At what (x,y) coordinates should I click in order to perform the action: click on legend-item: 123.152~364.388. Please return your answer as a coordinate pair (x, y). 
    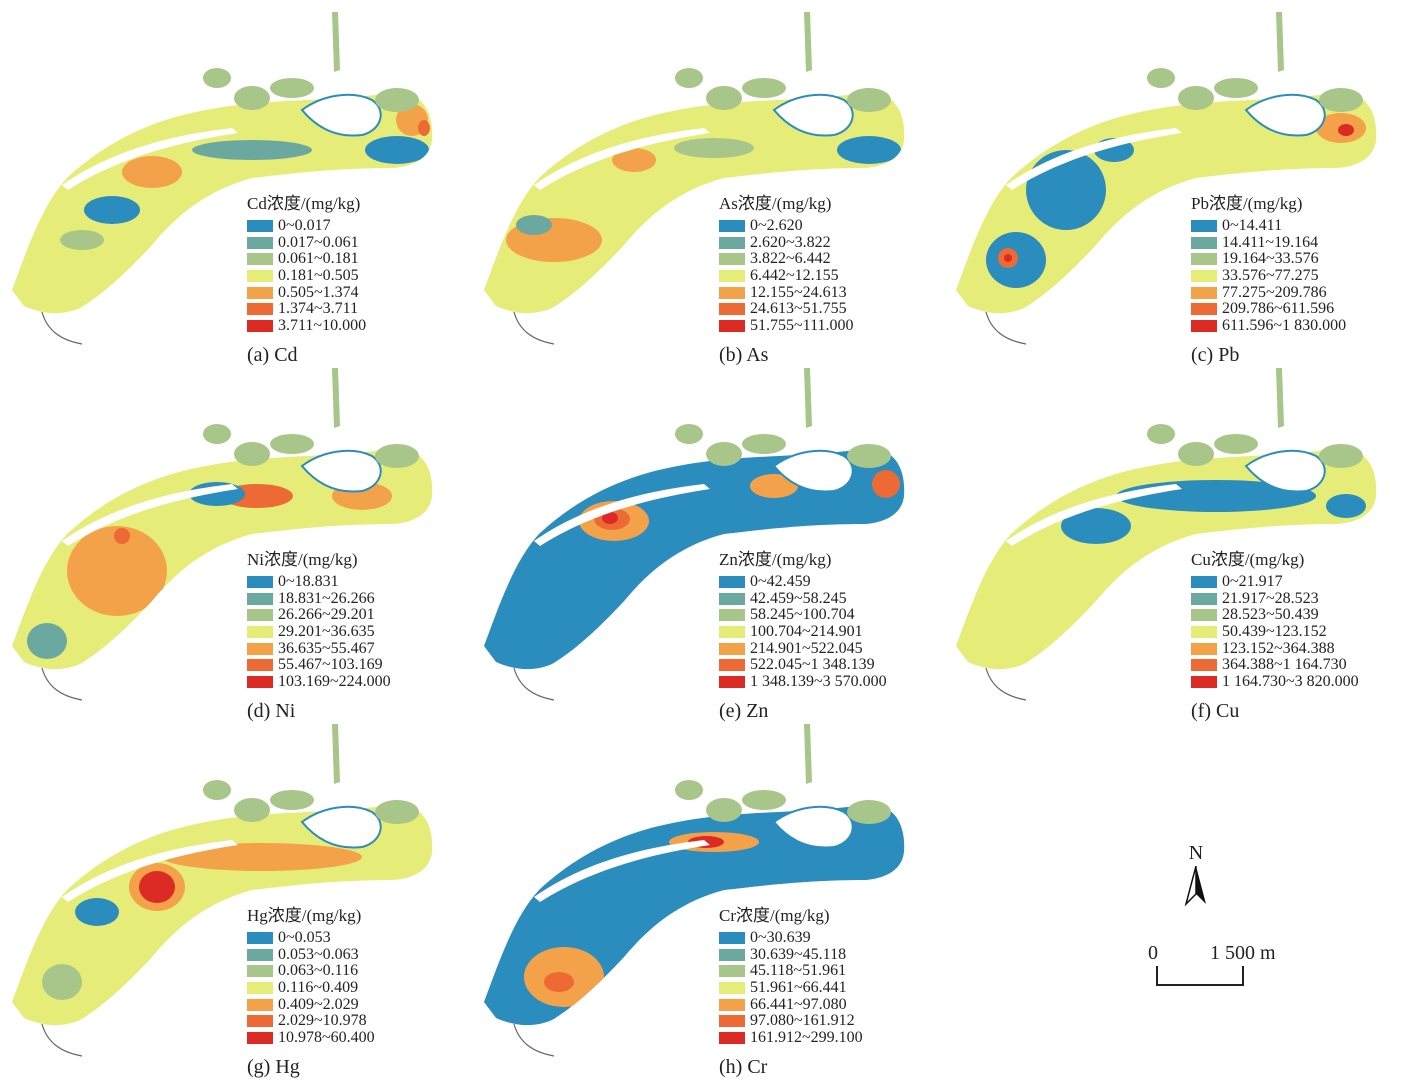
    Looking at the image, I should click on (1301, 648).